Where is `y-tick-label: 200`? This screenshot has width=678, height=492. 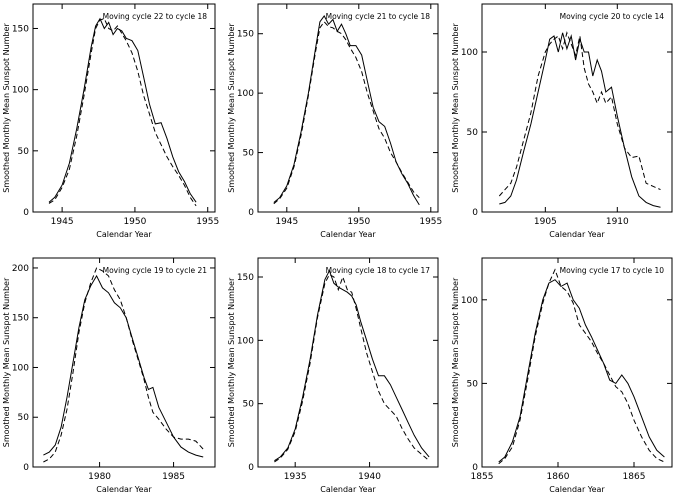 y-tick-label: 200 is located at coordinates (20, 269).